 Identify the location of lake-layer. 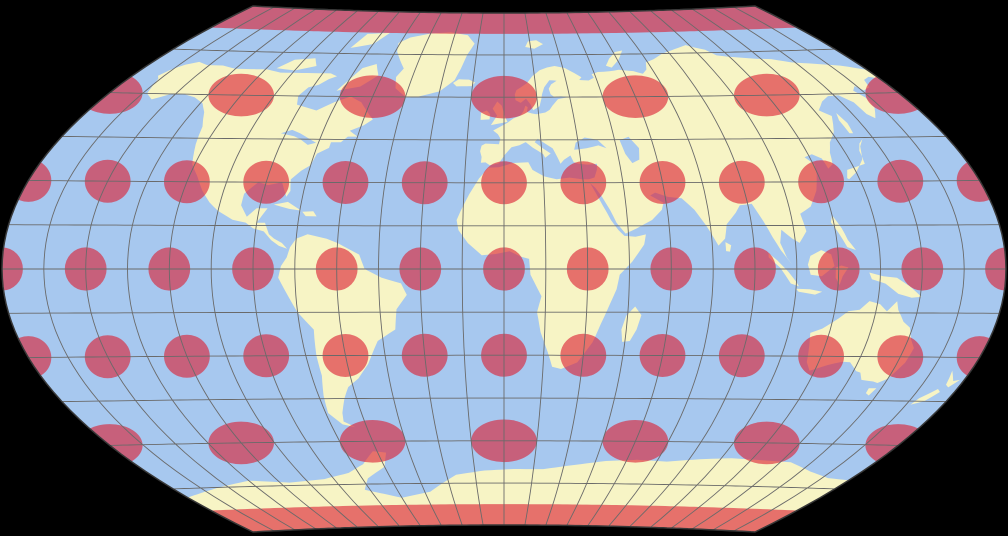
(460, 146).